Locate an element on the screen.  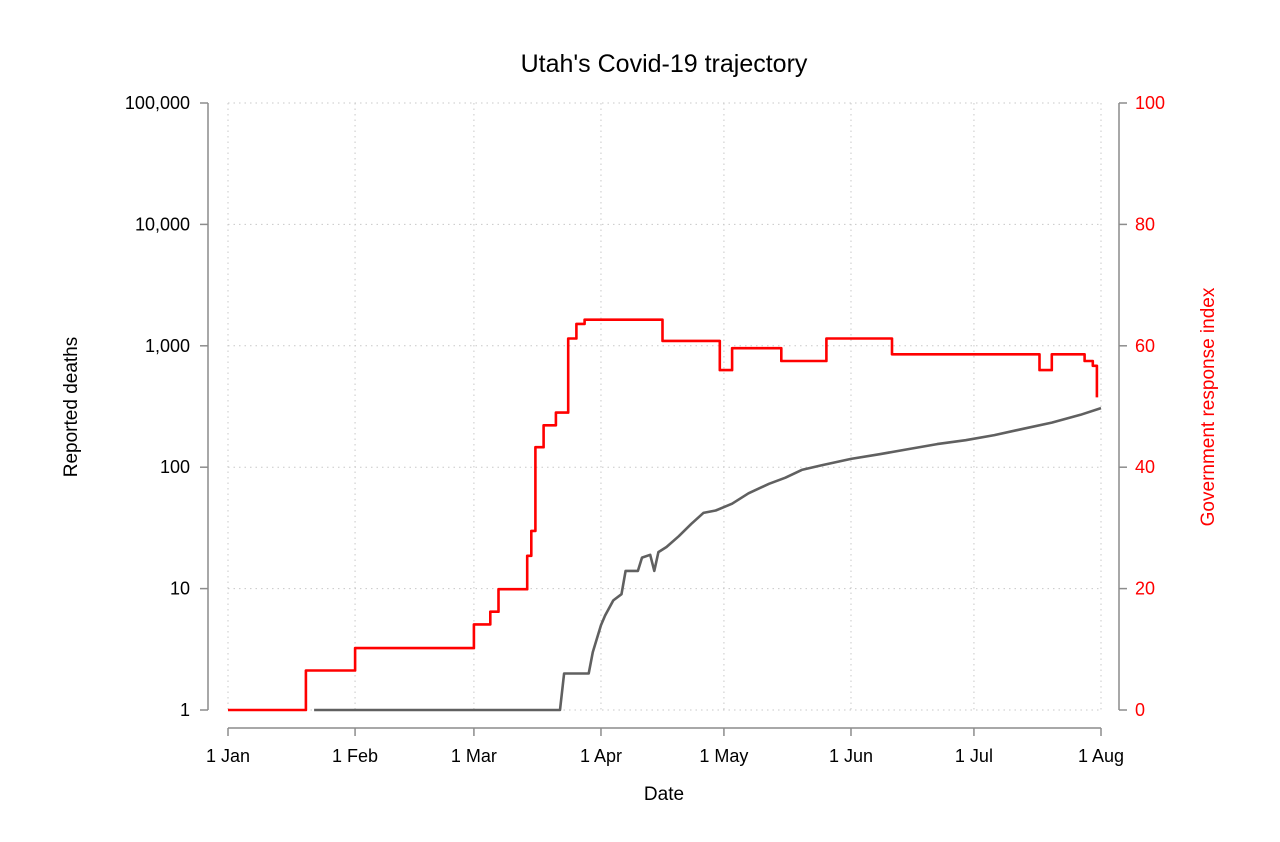
y-axis-left-tick-label: 100,000 is located at coordinates (157, 103).